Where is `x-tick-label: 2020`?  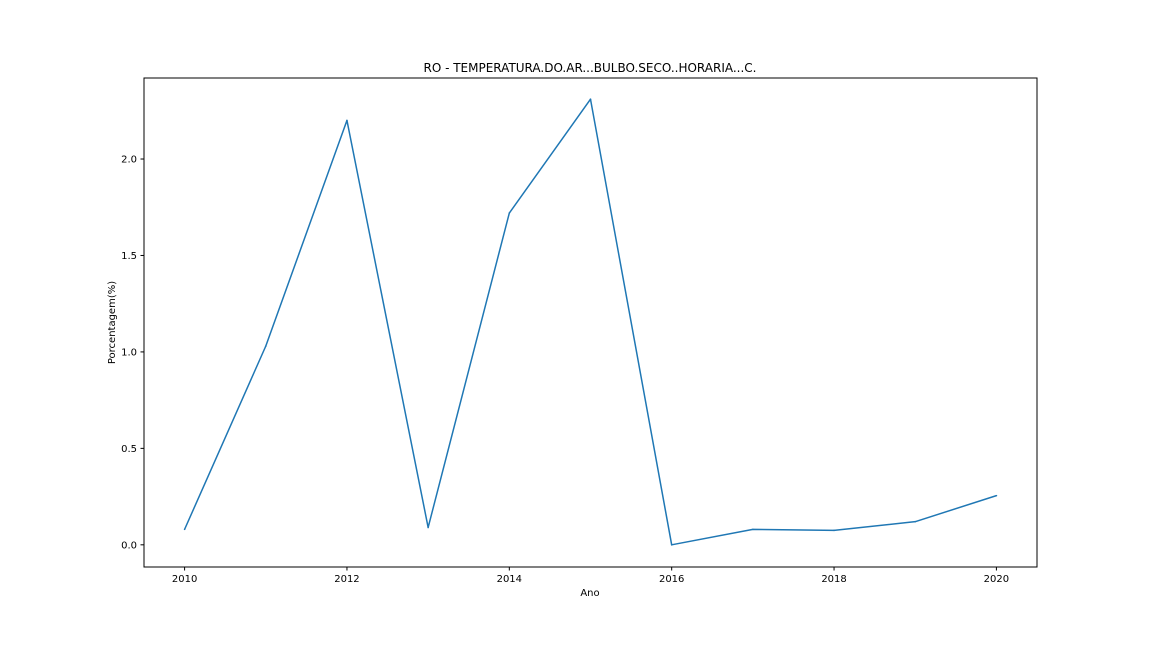 x-tick-label: 2020 is located at coordinates (996, 579).